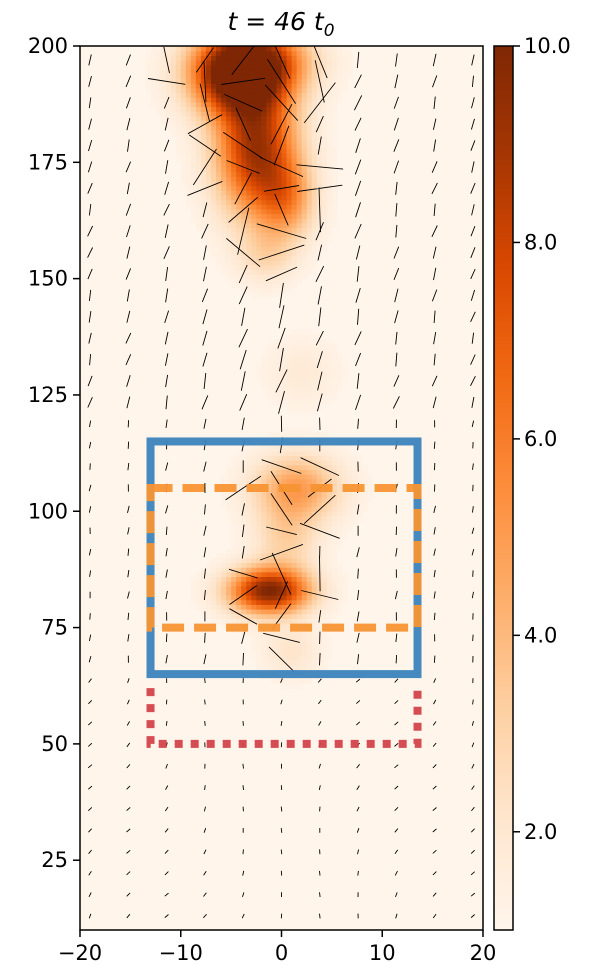 This screenshot has height=978, width=597. I want to click on y-axis: 25 50 75 100 125 150 175 200, so click(54, 453).